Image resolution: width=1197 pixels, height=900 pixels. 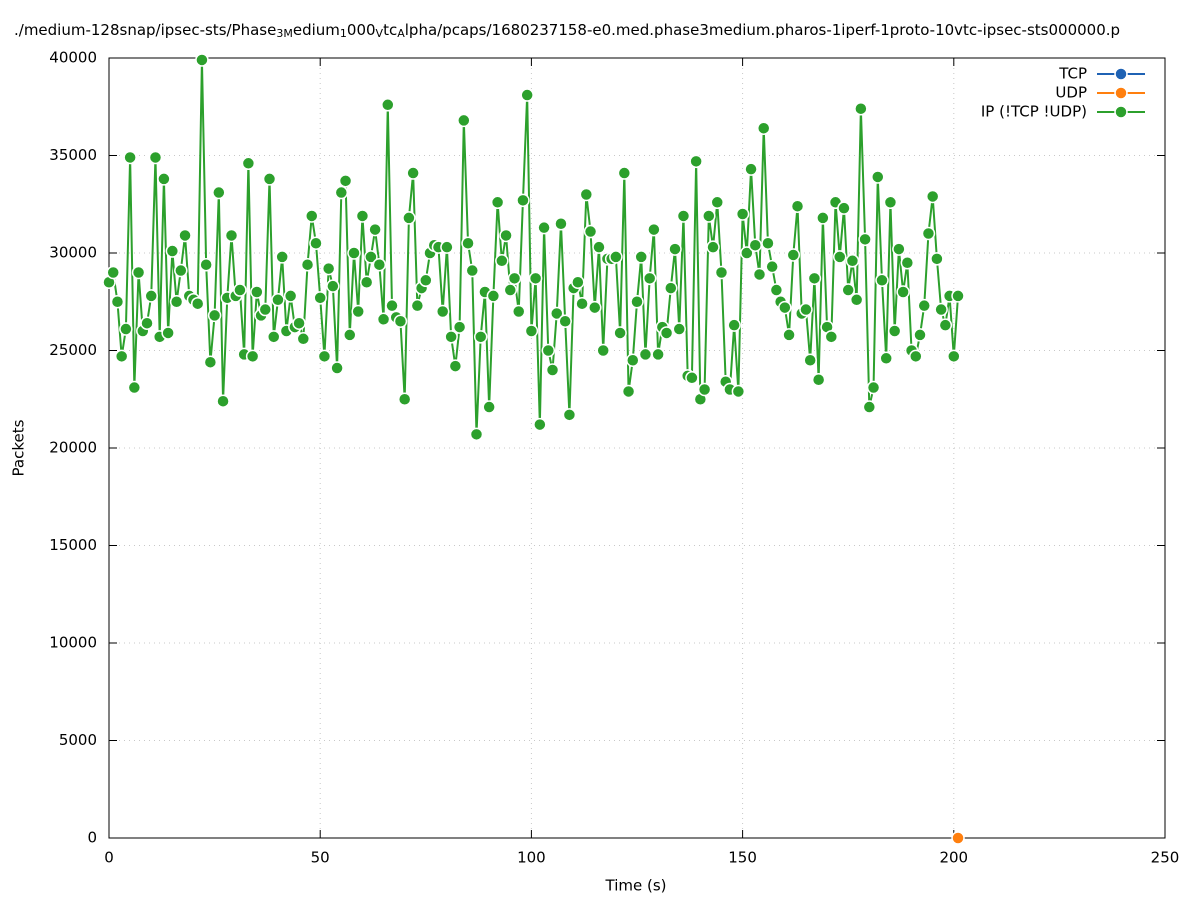 What do you see at coordinates (92, 838) in the screenshot?
I see `y-tick-label: 0` at bounding box center [92, 838].